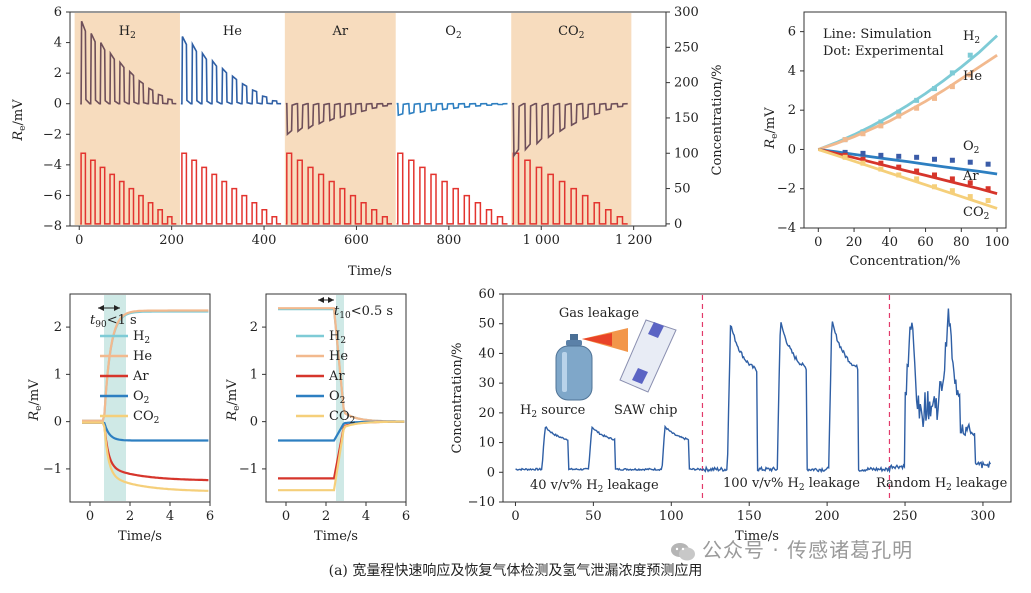 Image resolution: width=1031 pixels, height=593 pixels. Describe the element at coordinates (686, 12) in the screenshot. I see `y-right-tick-label: 300` at that location.